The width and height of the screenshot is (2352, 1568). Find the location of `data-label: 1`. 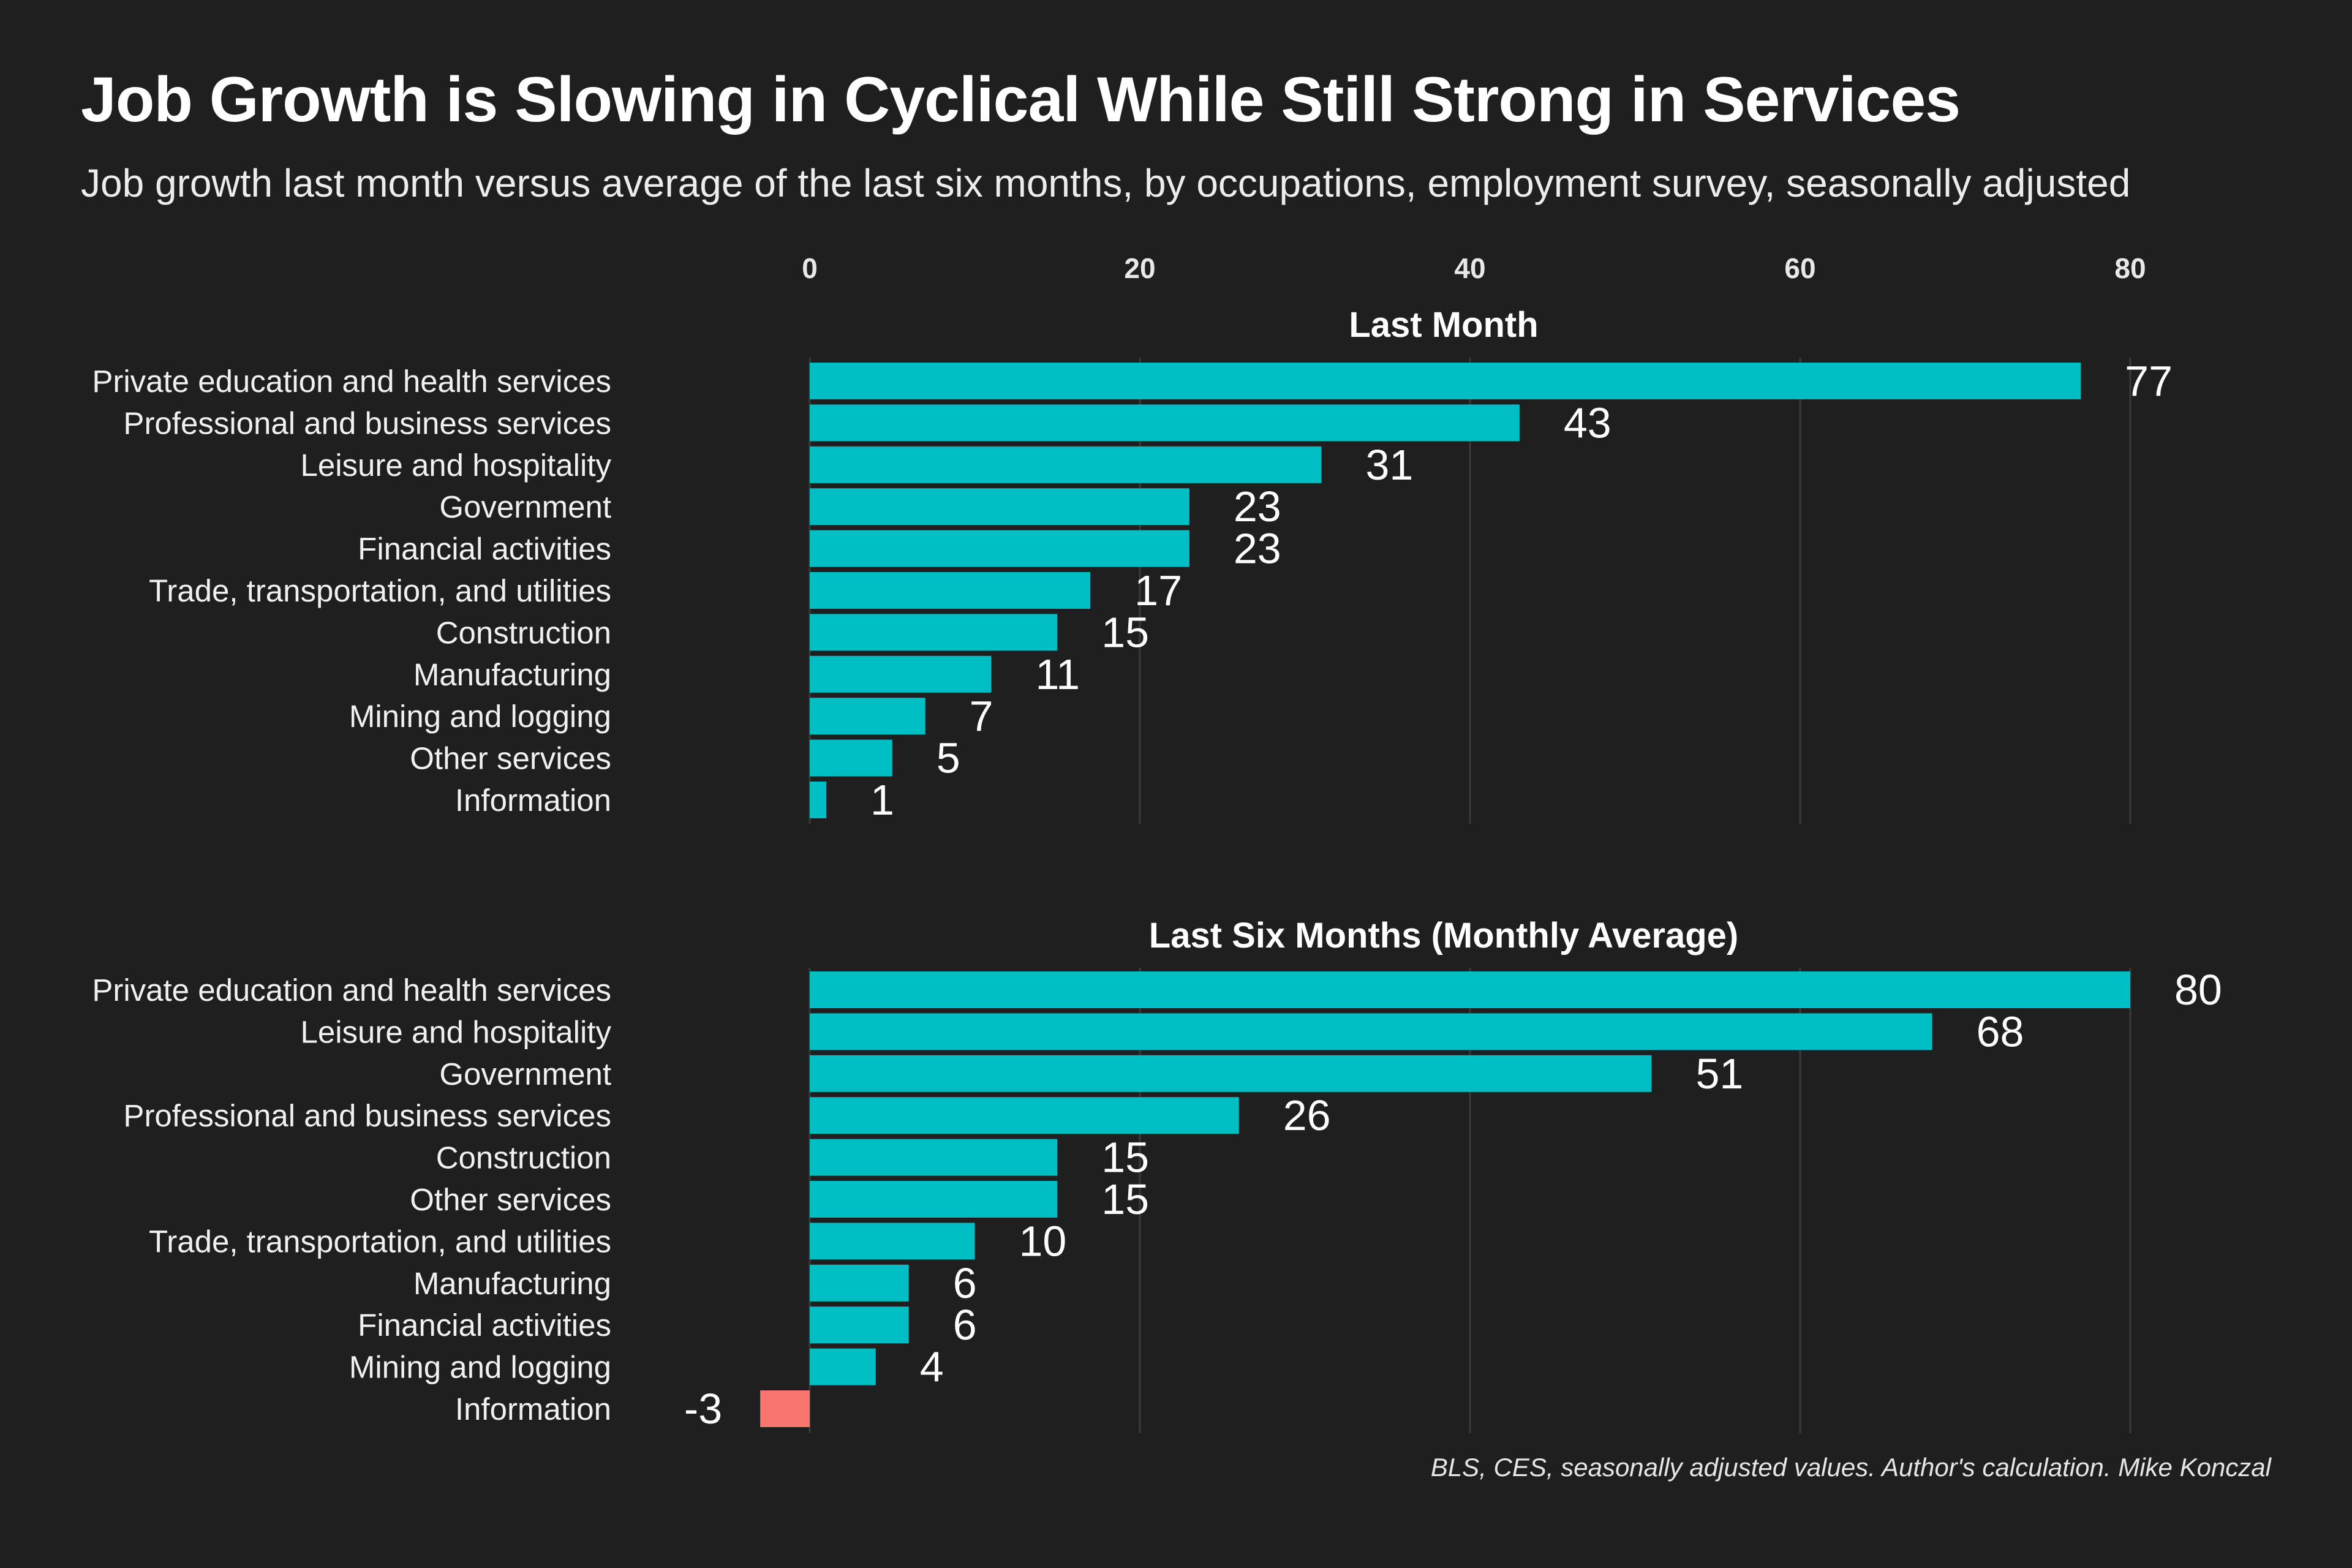

data-label: 1 is located at coordinates (882, 800).